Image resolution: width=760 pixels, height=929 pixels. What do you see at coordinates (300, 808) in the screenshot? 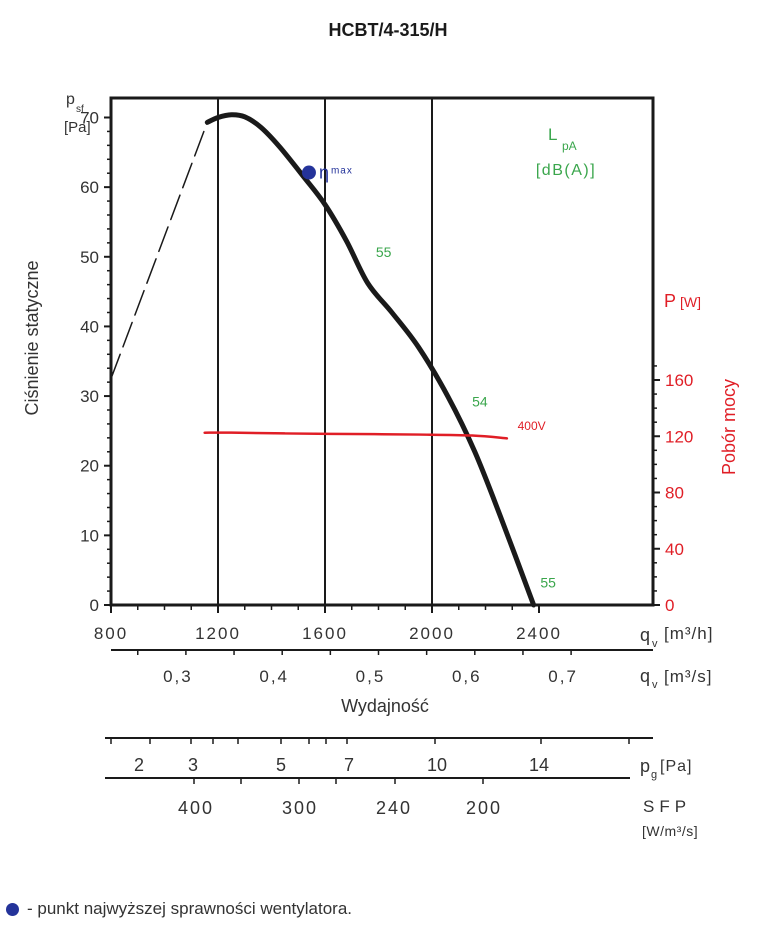
I see `sfp-tick-label: 300` at bounding box center [300, 808].